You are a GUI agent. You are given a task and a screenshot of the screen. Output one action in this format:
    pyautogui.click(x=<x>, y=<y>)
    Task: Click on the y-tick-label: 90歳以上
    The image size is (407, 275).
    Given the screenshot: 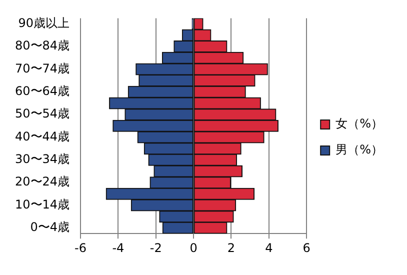 What is the action you would take?
    pyautogui.click(x=44, y=23)
    